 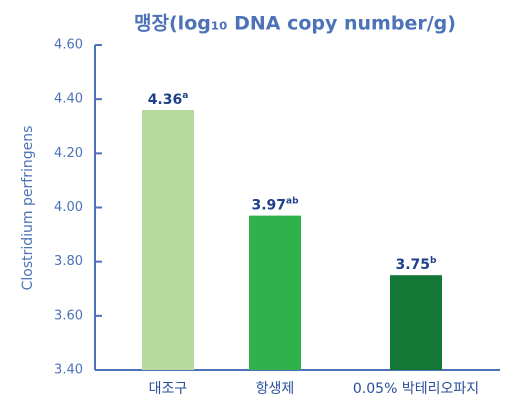 I want to click on y-tick-label: 3.60, so click(x=68, y=315).